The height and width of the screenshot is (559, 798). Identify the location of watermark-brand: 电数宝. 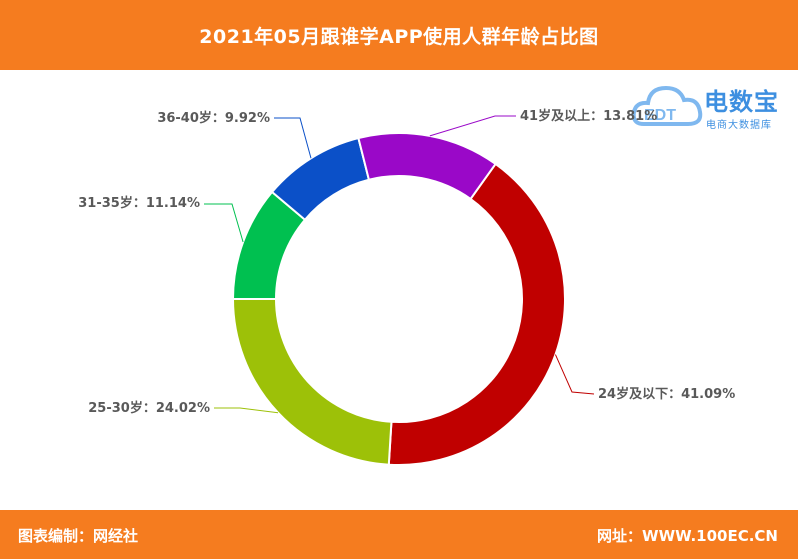
(741, 102).